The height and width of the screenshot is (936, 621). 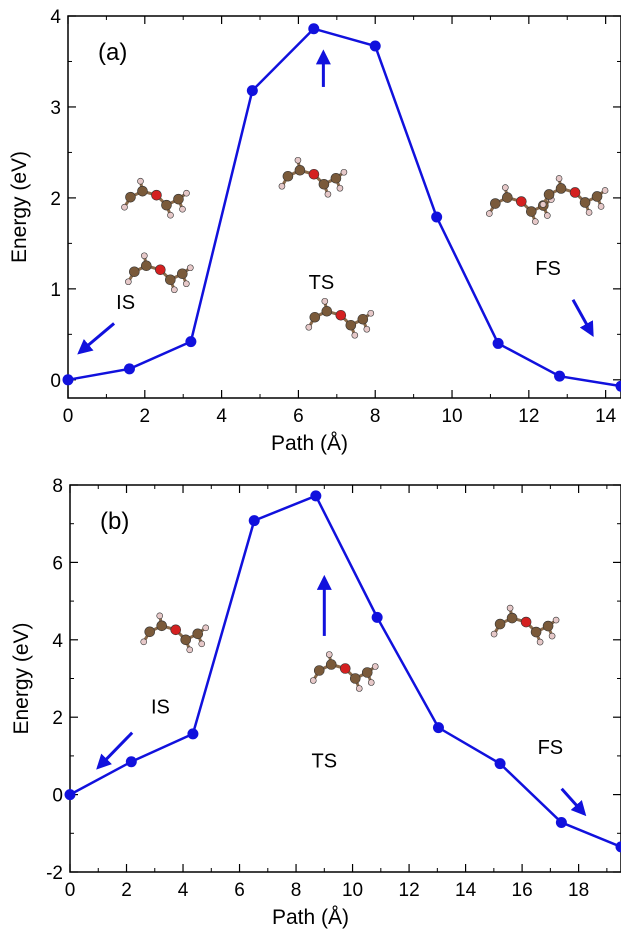 I want to click on y-tick-label: 1, so click(x=55, y=290).